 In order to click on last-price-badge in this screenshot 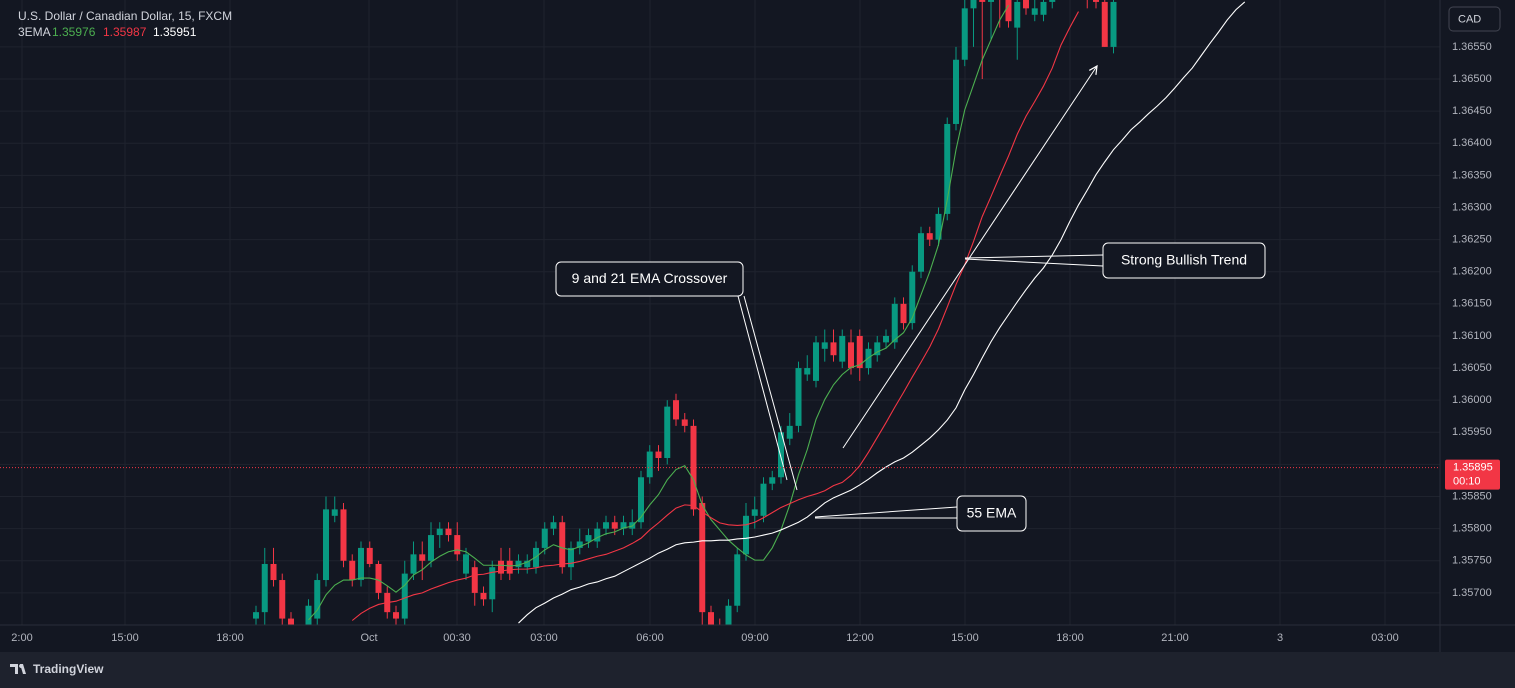, I will do `click(1472, 474)`.